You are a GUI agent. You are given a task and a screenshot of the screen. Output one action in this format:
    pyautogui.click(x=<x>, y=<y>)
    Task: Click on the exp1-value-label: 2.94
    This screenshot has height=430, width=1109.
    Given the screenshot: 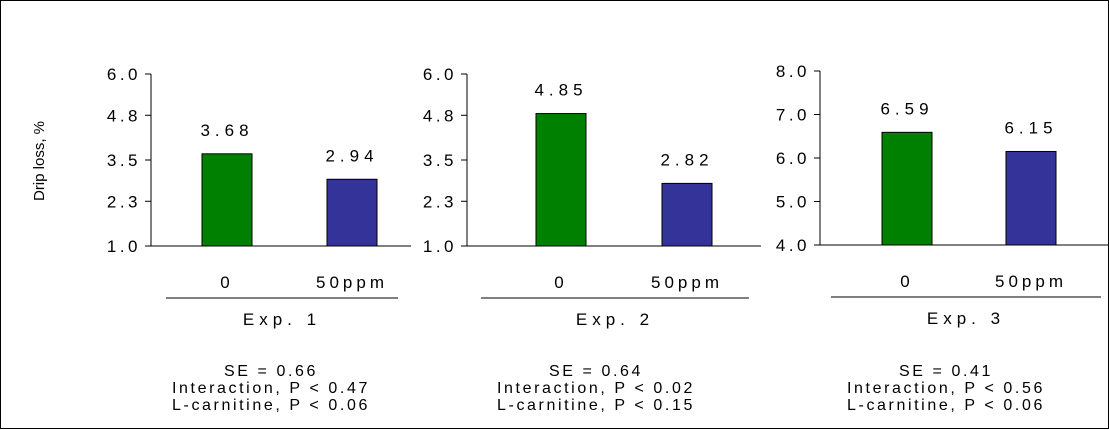 What is the action you would take?
    pyautogui.click(x=351, y=155)
    